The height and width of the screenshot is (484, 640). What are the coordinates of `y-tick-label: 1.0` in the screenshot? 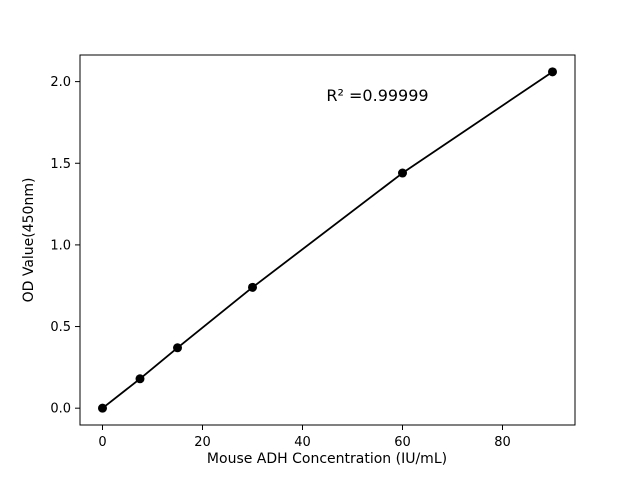 It's located at (60, 245).